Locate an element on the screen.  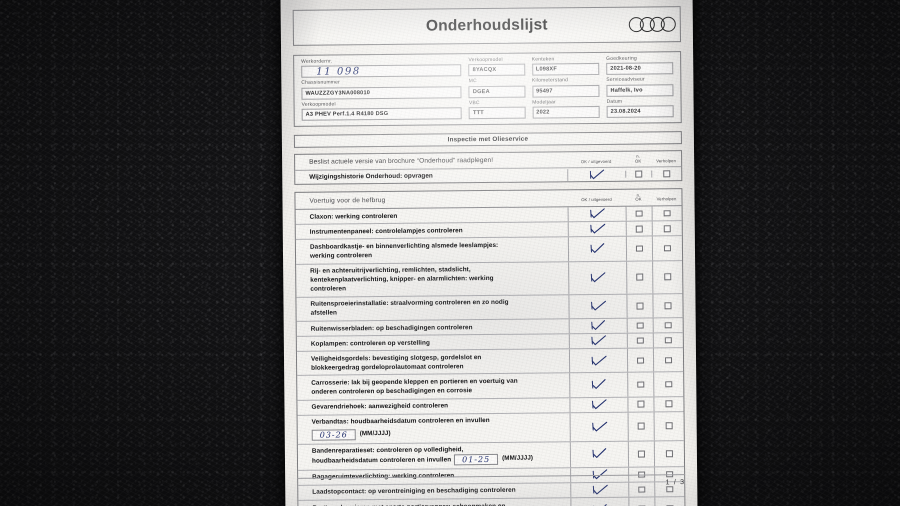
goedkeuring-input: 2021-08-20 is located at coordinates (640, 69).